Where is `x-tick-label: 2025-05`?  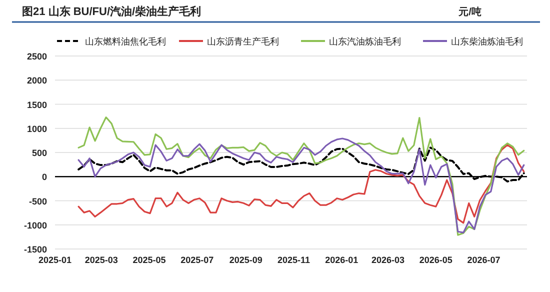 x-tick-label: 2025-05 is located at coordinates (149, 260).